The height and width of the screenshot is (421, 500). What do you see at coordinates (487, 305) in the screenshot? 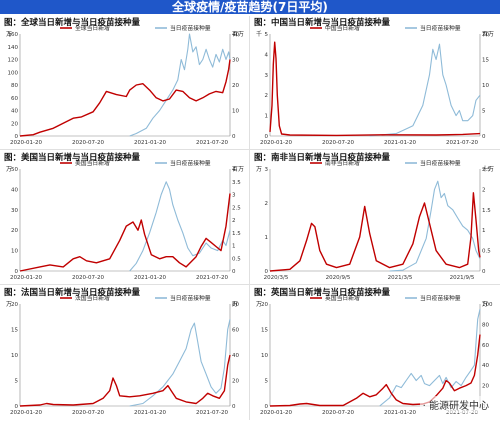
I see `right-tick-label: 100` at bounding box center [487, 305].